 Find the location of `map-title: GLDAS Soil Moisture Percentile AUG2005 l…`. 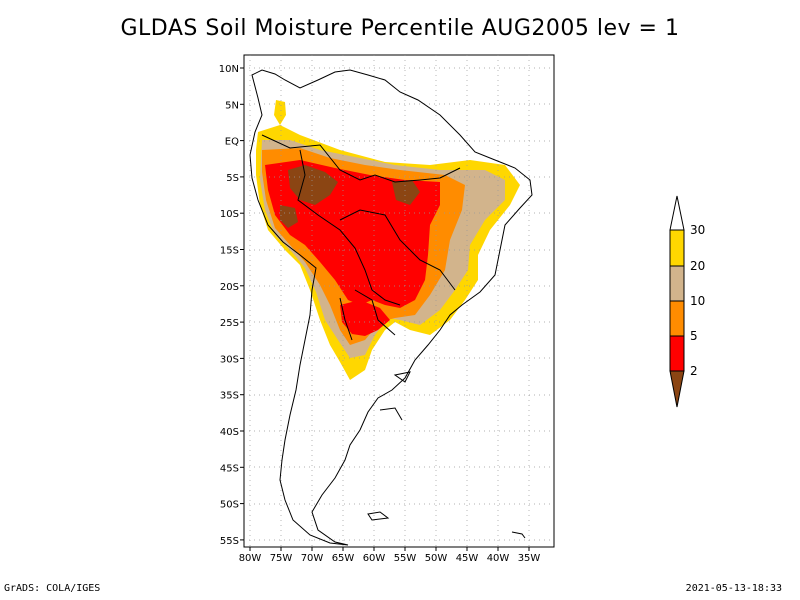

map-title: GLDAS Soil Moisture Percentile AUG2005 l… is located at coordinates (400, 28).